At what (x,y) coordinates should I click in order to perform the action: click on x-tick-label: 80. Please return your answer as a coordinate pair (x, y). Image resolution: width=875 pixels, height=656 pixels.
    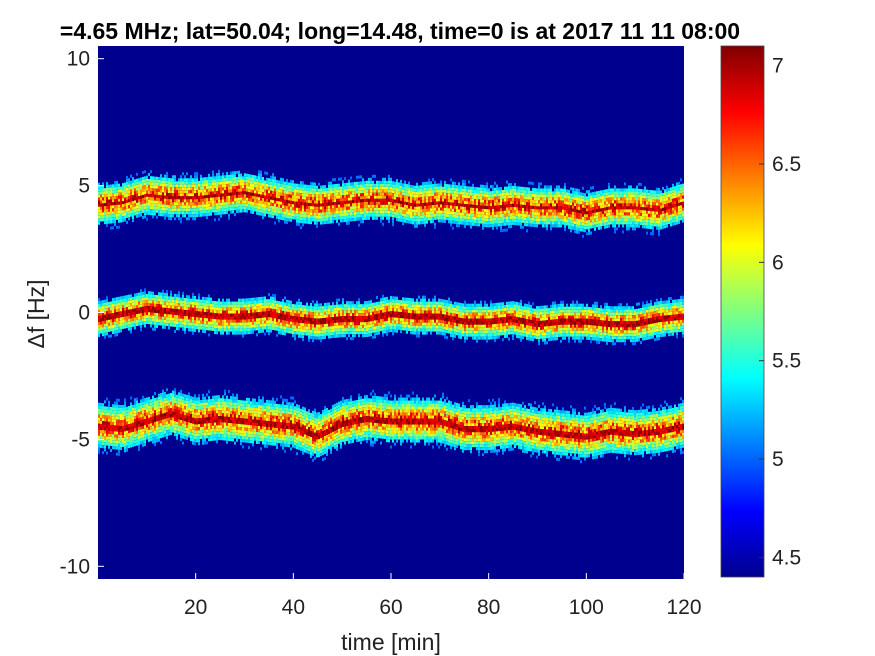
    Looking at the image, I should click on (488, 607).